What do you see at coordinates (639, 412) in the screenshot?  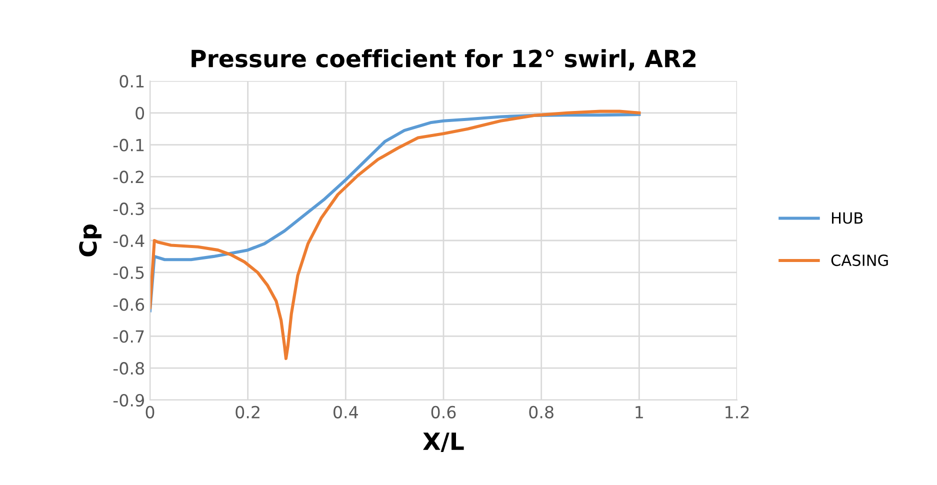 I see `x-tick-label: 1` at bounding box center [639, 412].